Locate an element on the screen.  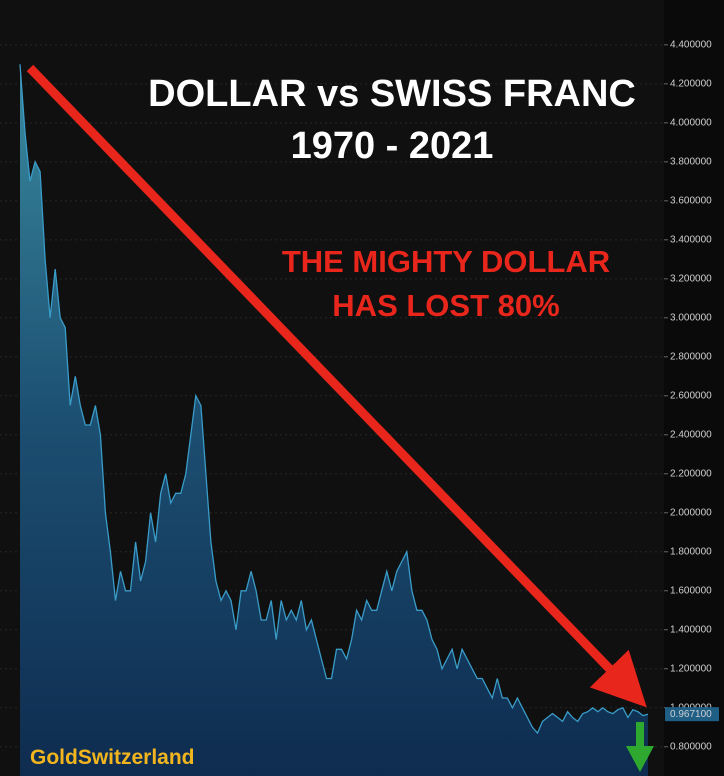
y-tick-label: 2.600000 is located at coordinates (691, 395).